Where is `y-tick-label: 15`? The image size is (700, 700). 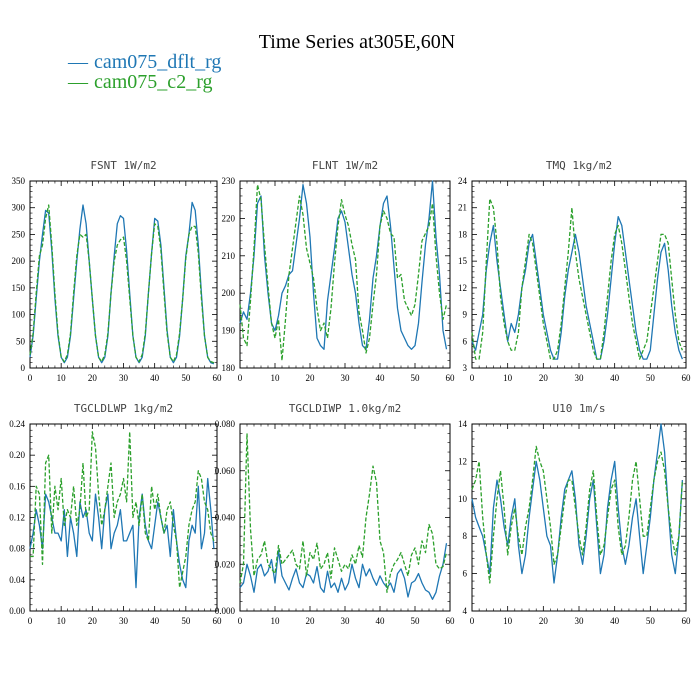 y-tick-label: 15 is located at coordinates (463, 261).